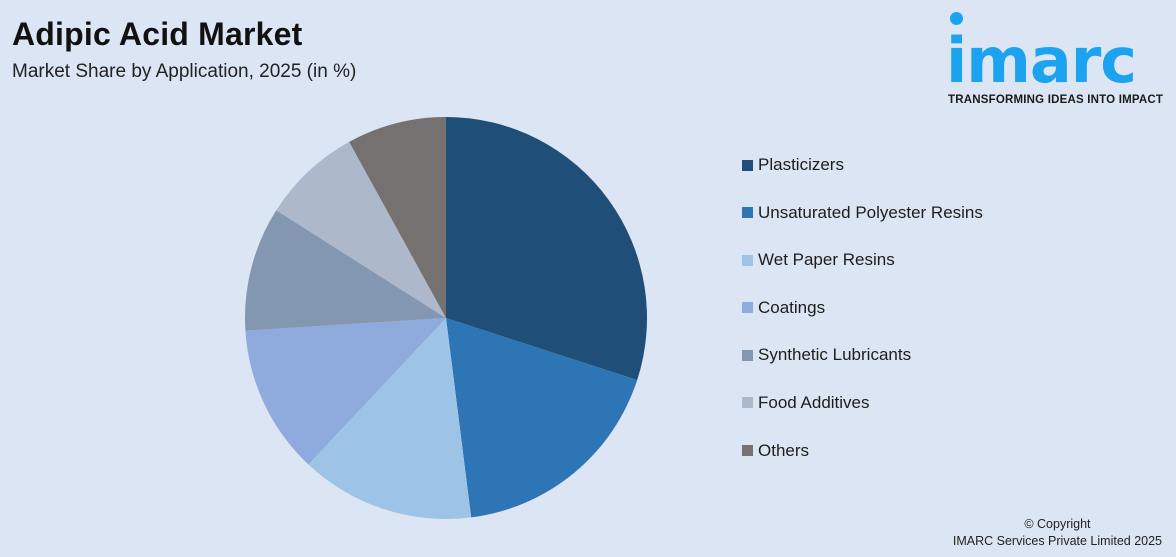  Describe the element at coordinates (956, 18) in the screenshot. I see `logo-dot-icon` at that location.